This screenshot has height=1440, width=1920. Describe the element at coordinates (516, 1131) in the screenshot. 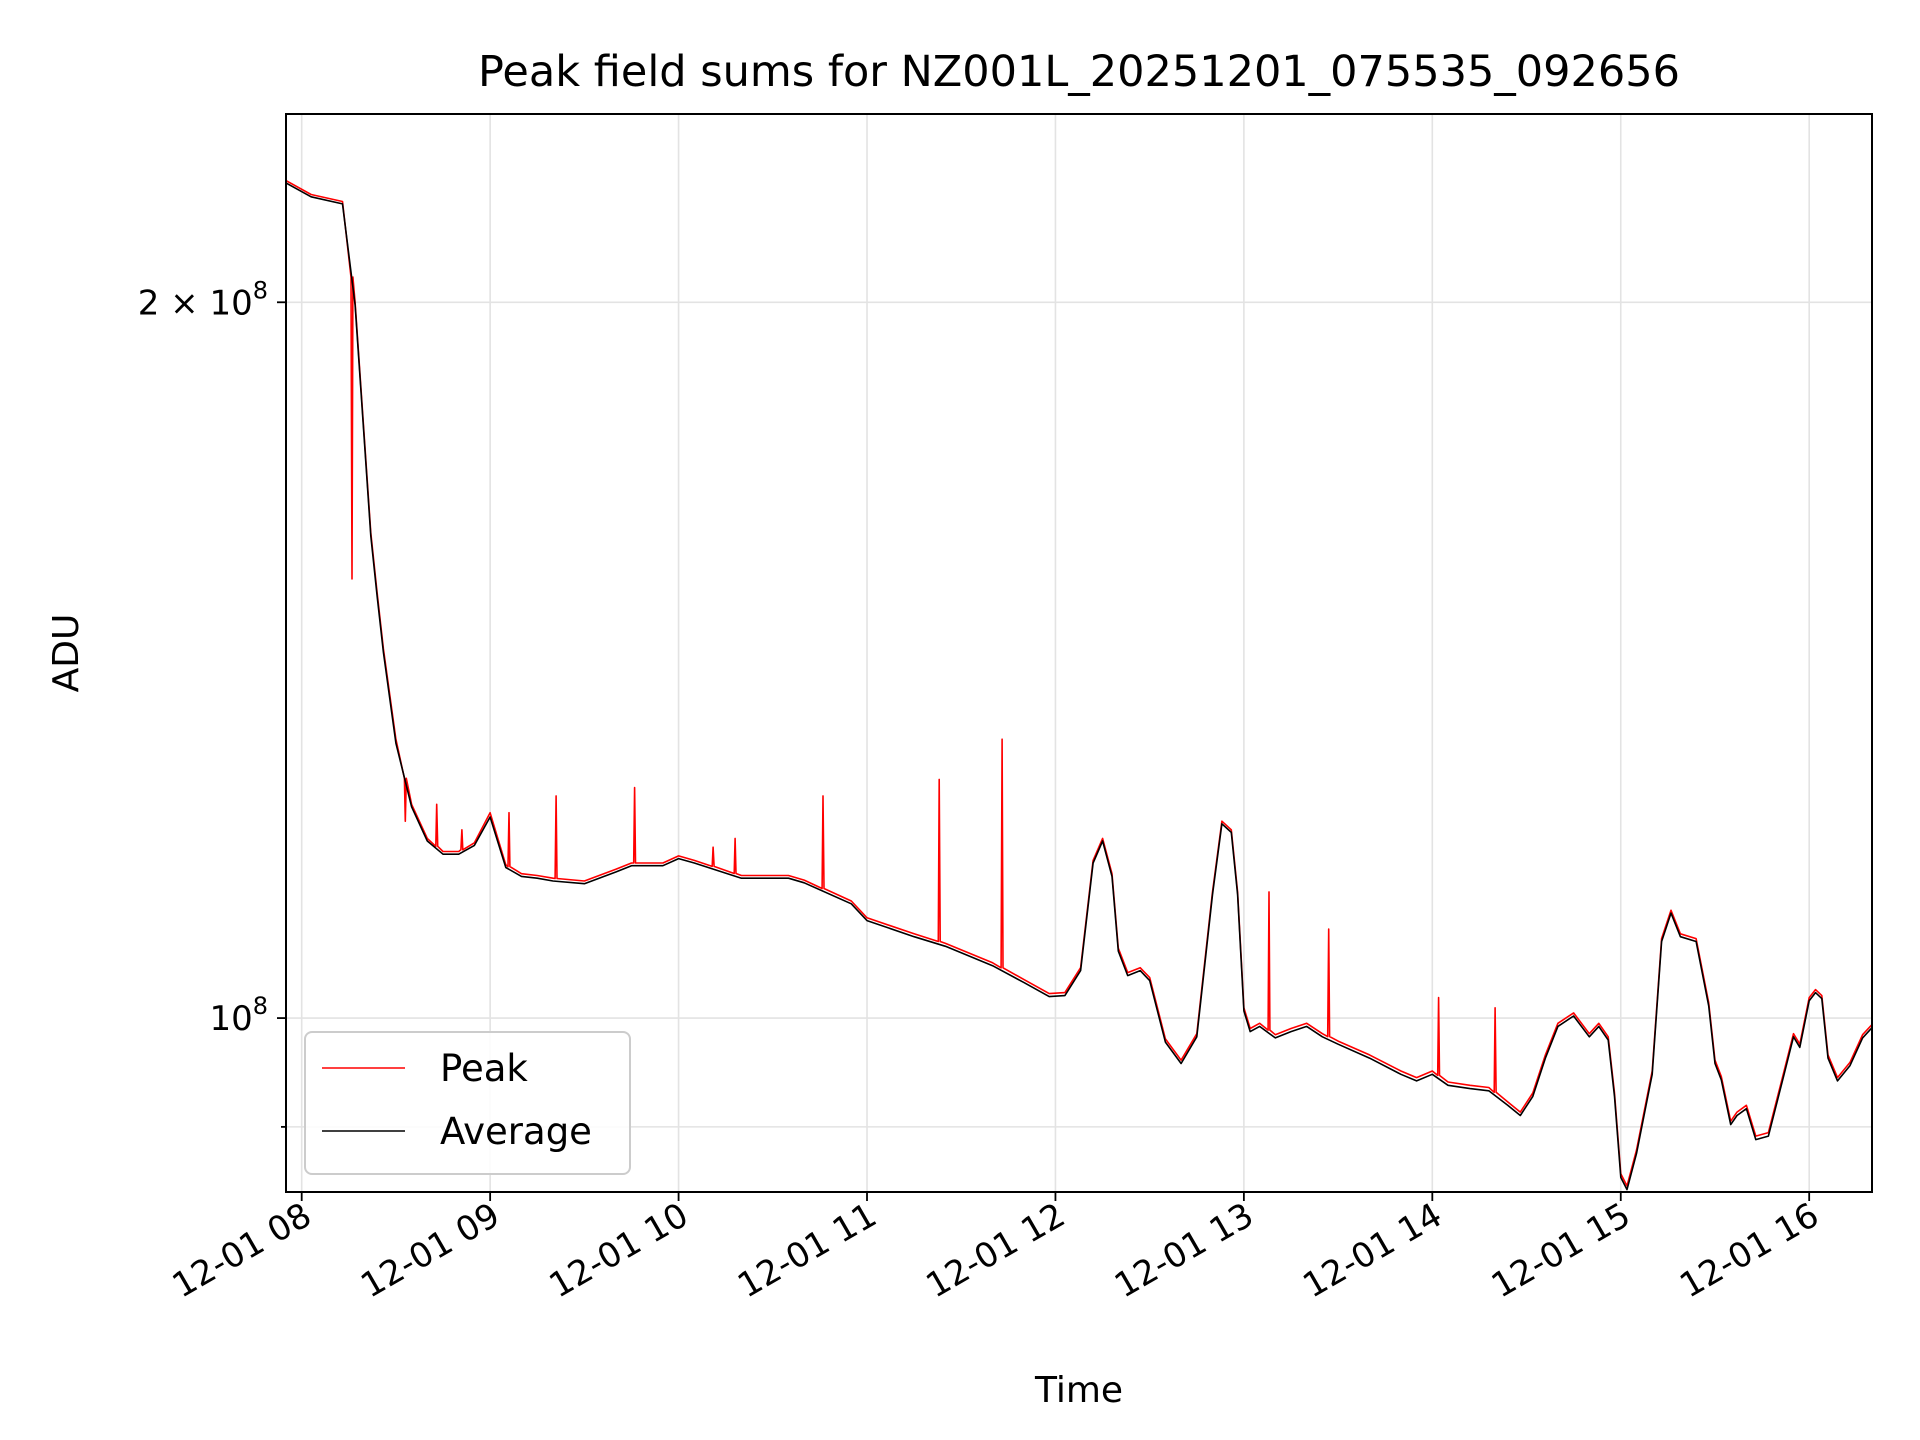

I see `legend-label-average: Average` at that location.